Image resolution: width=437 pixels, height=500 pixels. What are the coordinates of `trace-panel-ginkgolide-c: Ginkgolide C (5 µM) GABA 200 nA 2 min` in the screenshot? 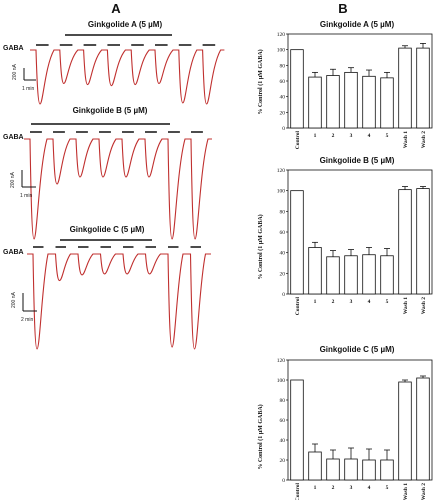 It's located at (107, 287).